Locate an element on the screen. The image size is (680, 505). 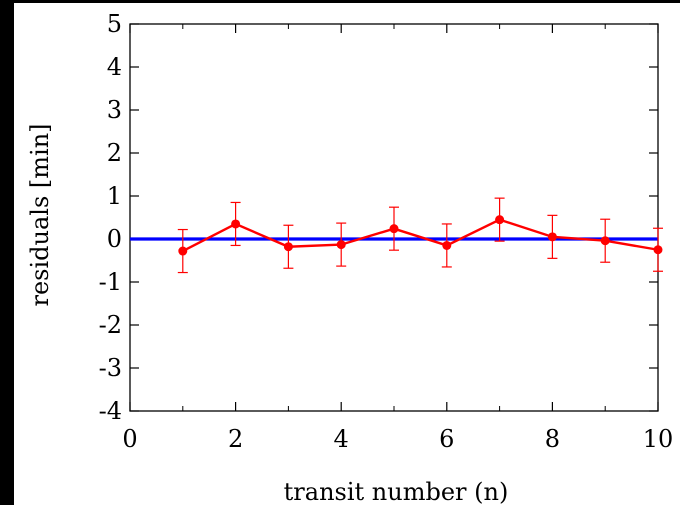
residual-series is located at coordinates (420, 235).